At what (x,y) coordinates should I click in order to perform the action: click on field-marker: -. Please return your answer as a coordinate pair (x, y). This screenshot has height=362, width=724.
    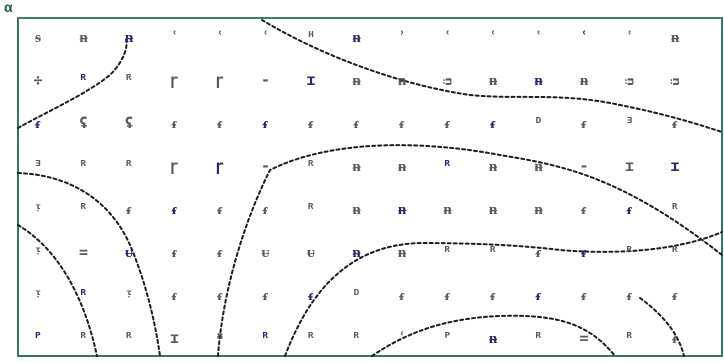
    Looking at the image, I should click on (583, 166).